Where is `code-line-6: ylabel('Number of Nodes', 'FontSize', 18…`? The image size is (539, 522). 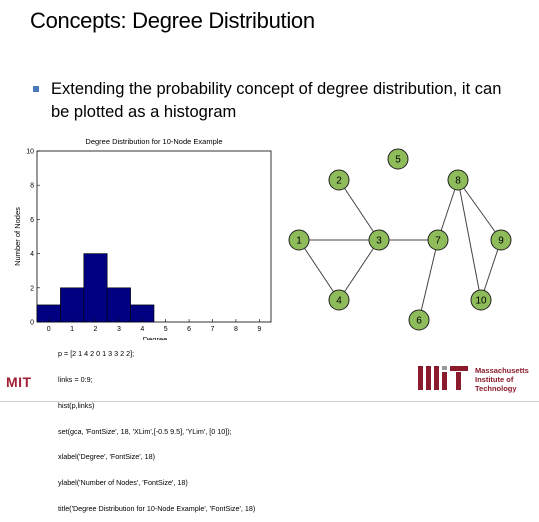 code-line-6: ylabel('Number of Nodes', 'FontSize', 18… is located at coordinates (123, 483).